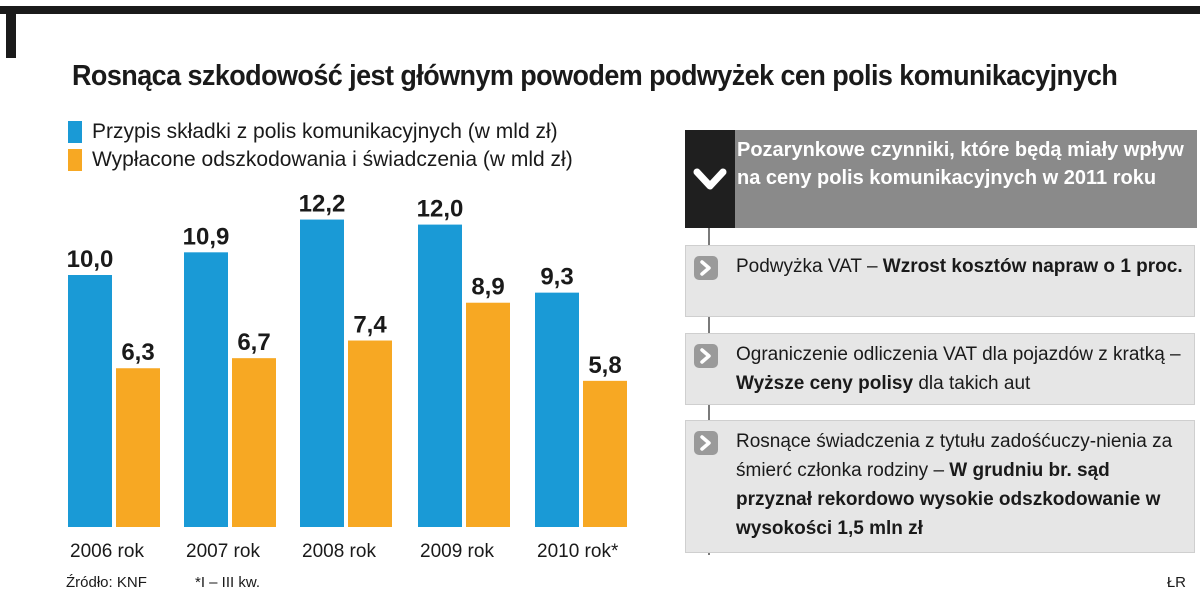 The width and height of the screenshot is (1200, 603). Describe the element at coordinates (90, 259) in the screenshot. I see `data-label-premium-0: 10,0` at that location.